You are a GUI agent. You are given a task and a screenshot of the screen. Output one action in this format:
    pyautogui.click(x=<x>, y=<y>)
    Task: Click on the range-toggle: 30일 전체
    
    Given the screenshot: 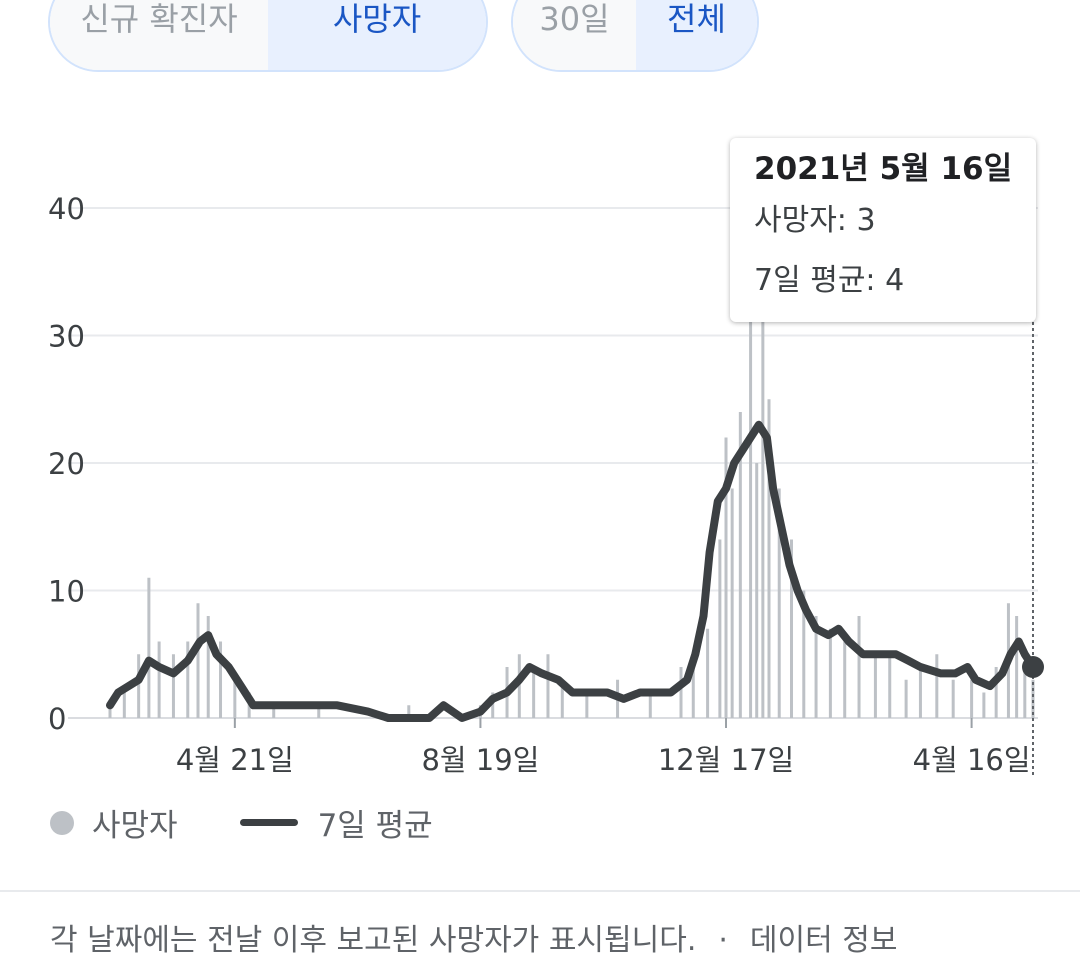 What is the action you would take?
    pyautogui.click(x=635, y=36)
    